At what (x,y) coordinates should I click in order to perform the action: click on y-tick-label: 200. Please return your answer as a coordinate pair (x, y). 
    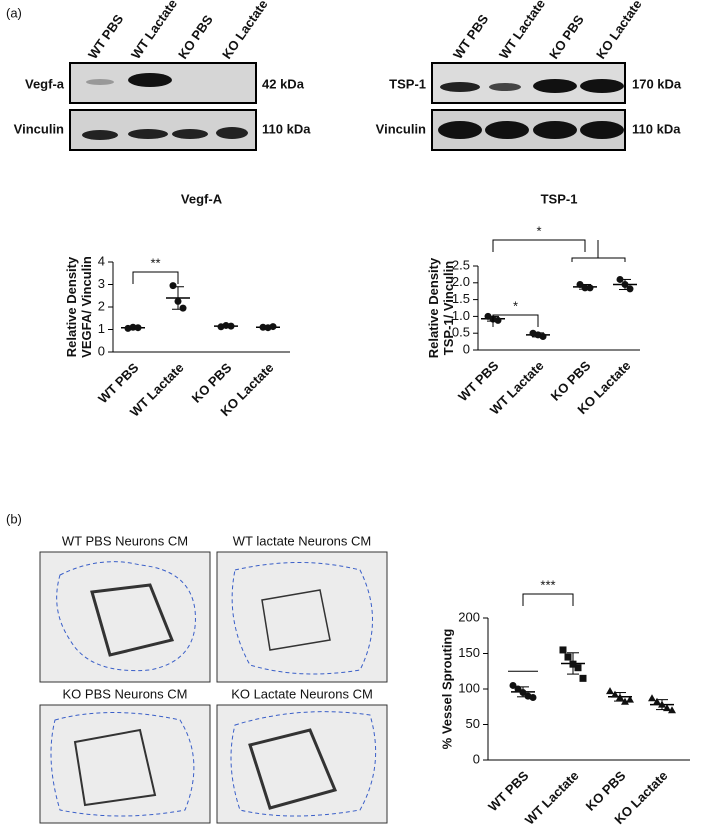
    Looking at the image, I should click on (469, 616).